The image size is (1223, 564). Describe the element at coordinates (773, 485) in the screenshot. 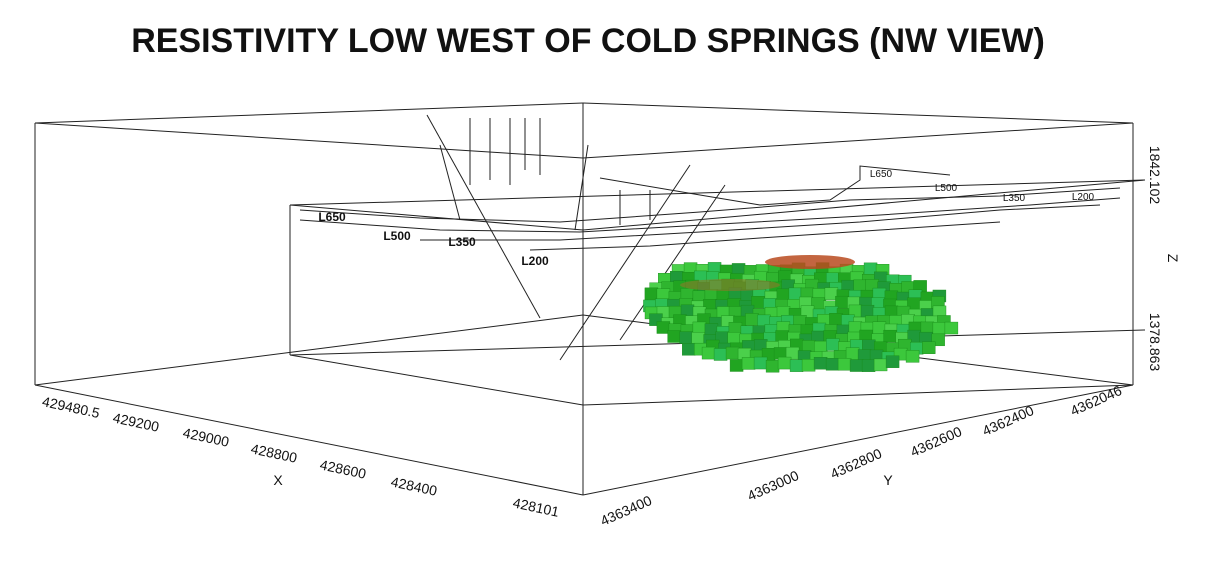

I see `tick-label: 4363000` at that location.